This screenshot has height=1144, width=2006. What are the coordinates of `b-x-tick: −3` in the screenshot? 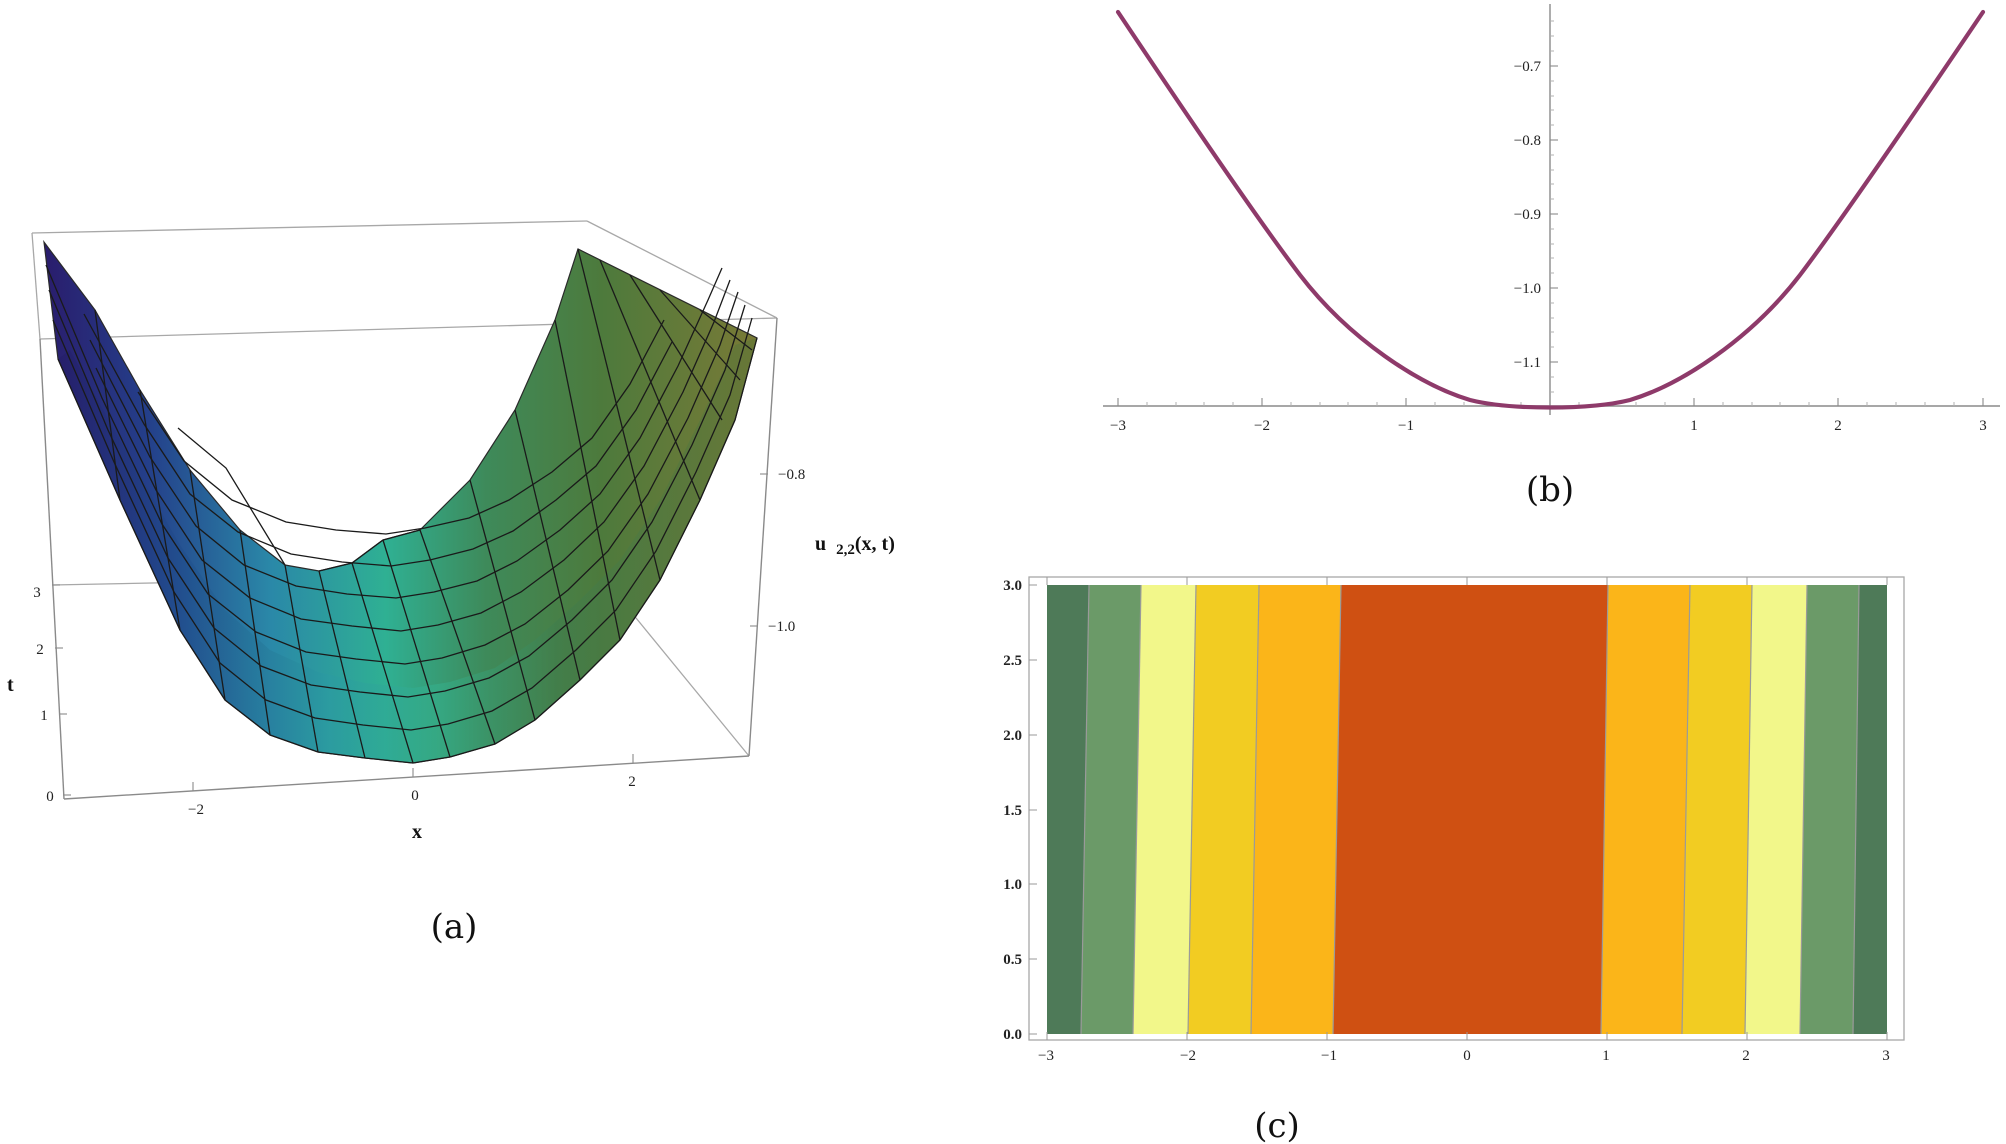 It's located at (1118, 426).